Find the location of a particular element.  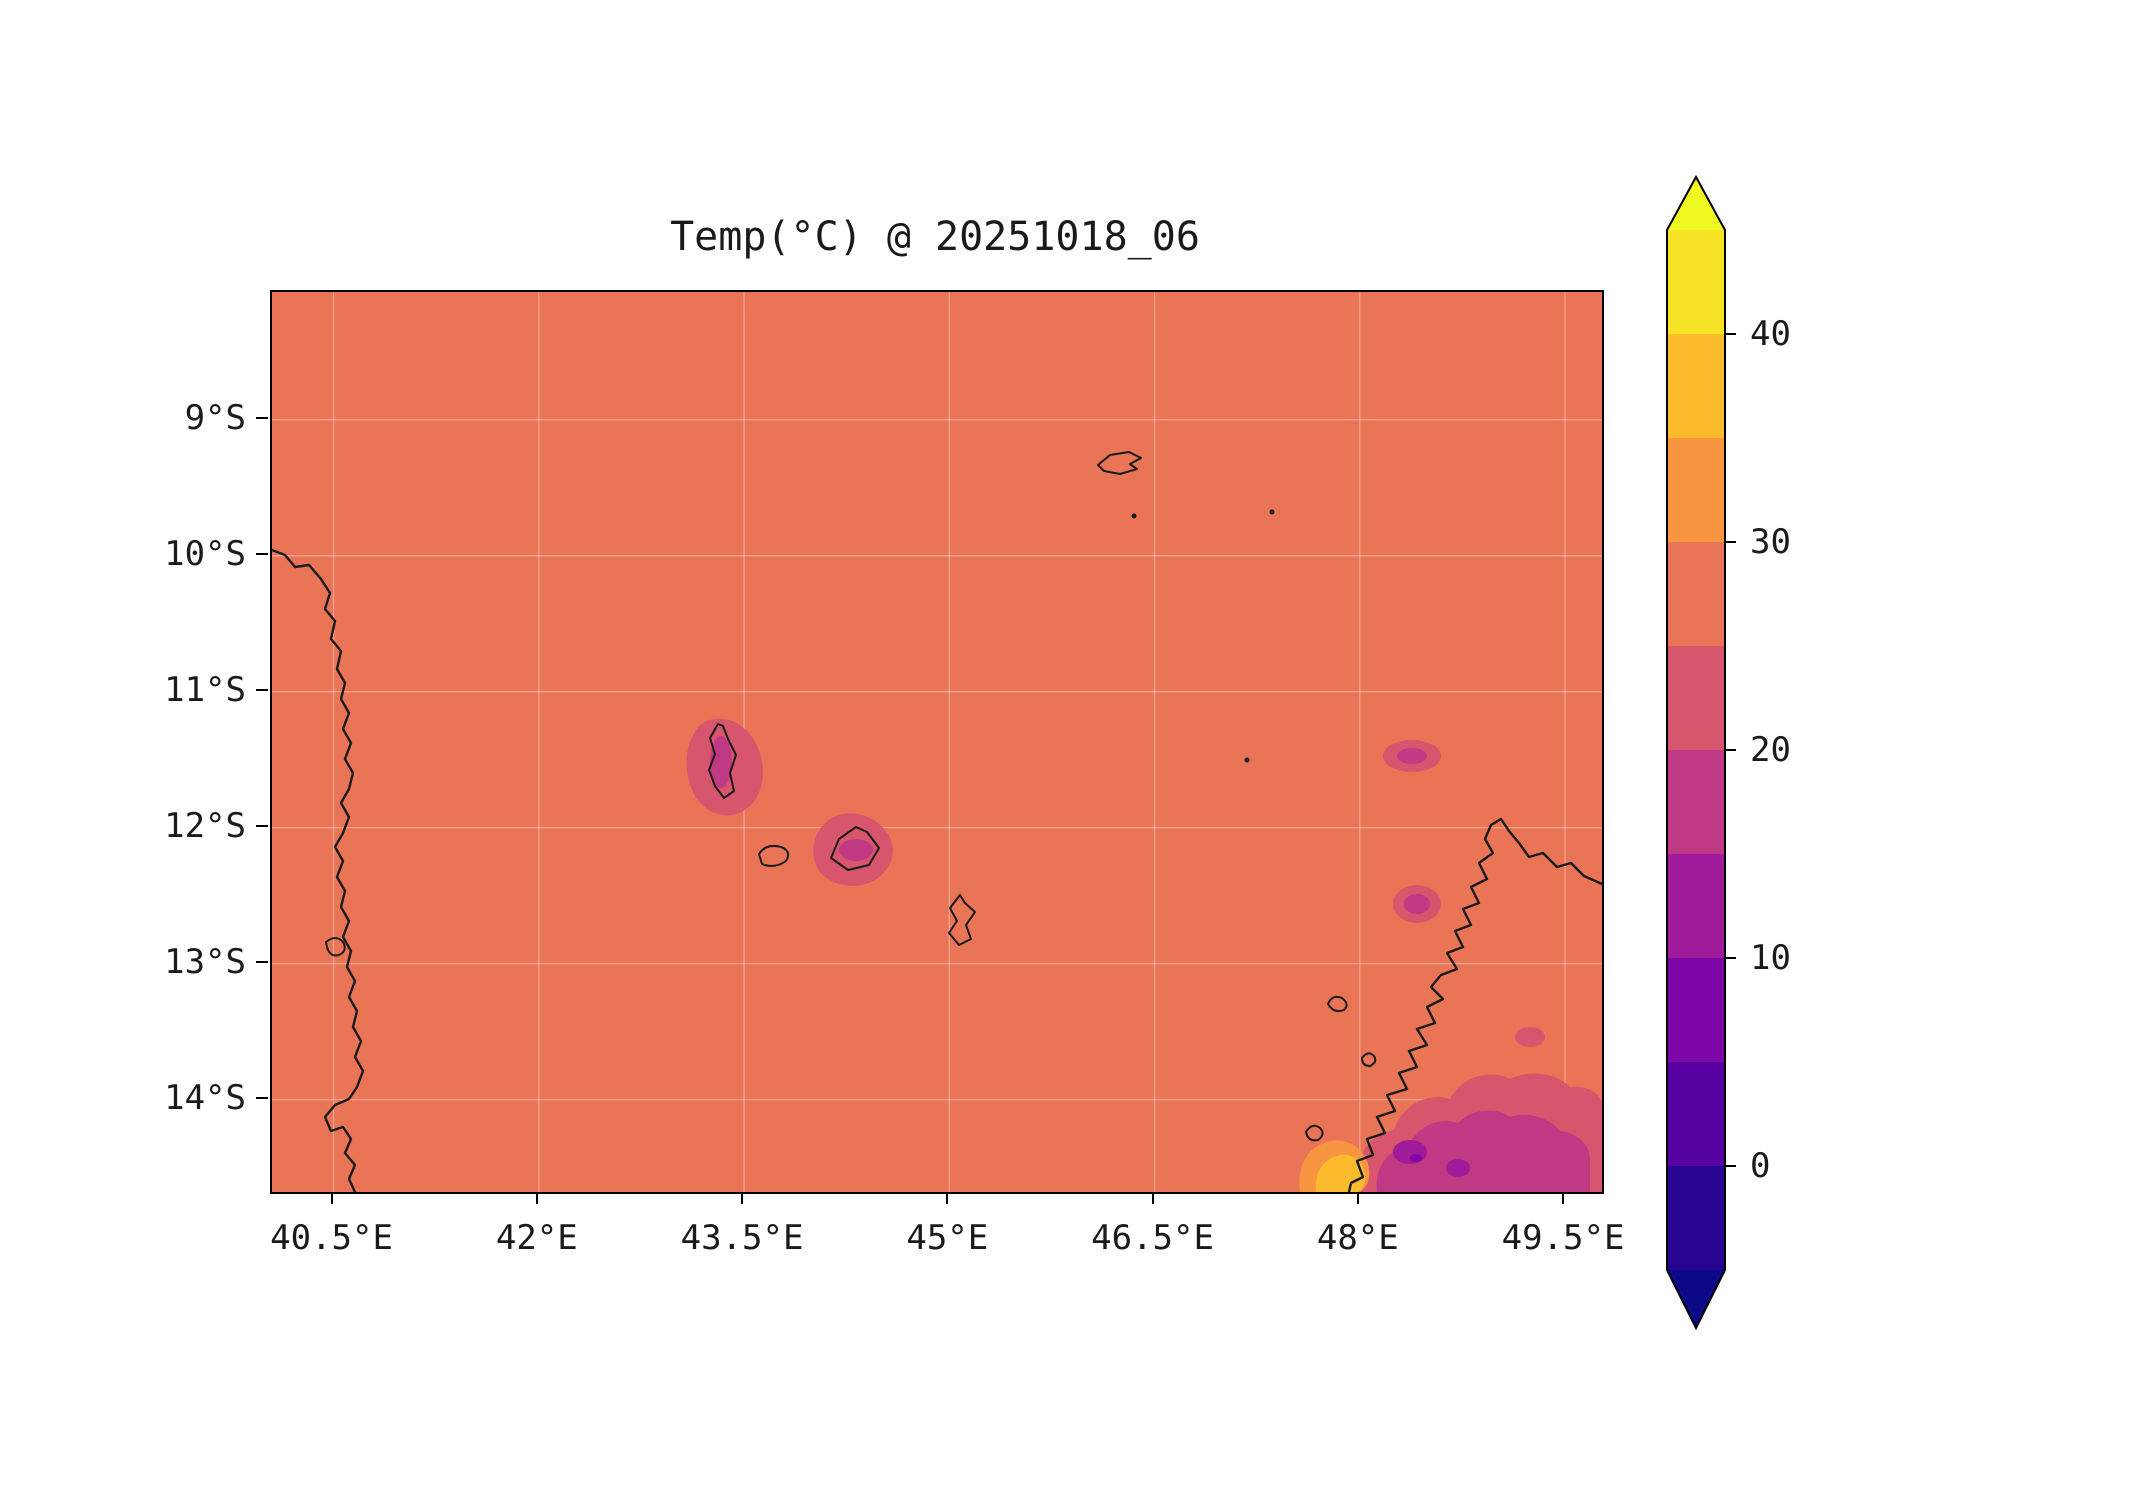

y-tick-label: 14°S is located at coordinates (205, 1097).